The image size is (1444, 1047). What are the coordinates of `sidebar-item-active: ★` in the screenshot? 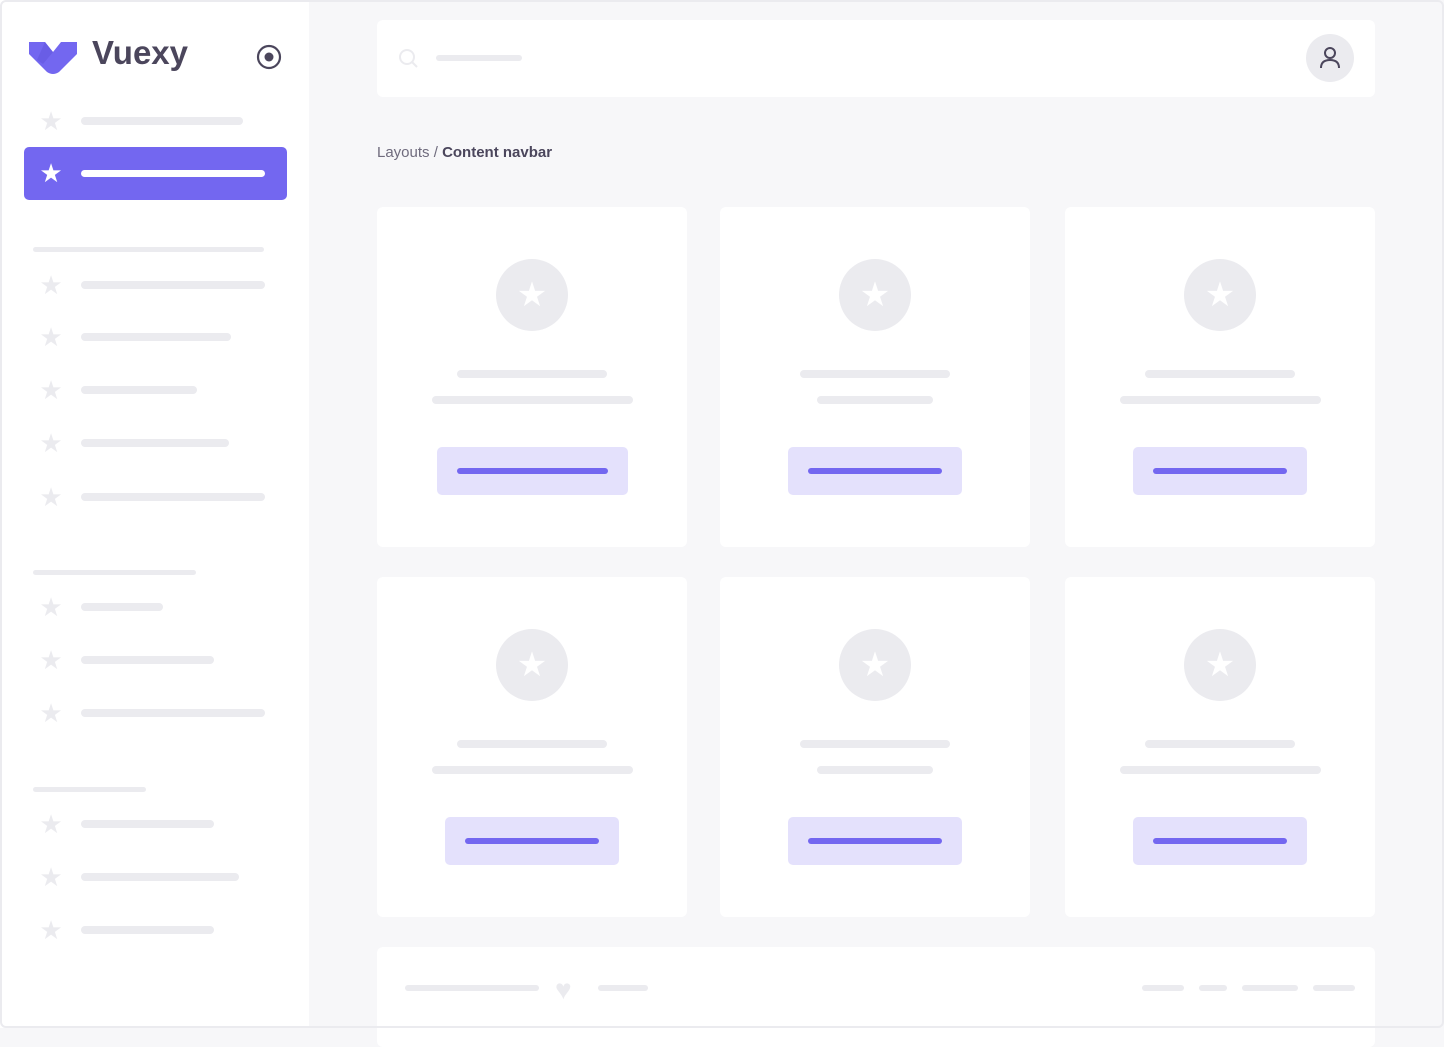 It's located at (155, 173).